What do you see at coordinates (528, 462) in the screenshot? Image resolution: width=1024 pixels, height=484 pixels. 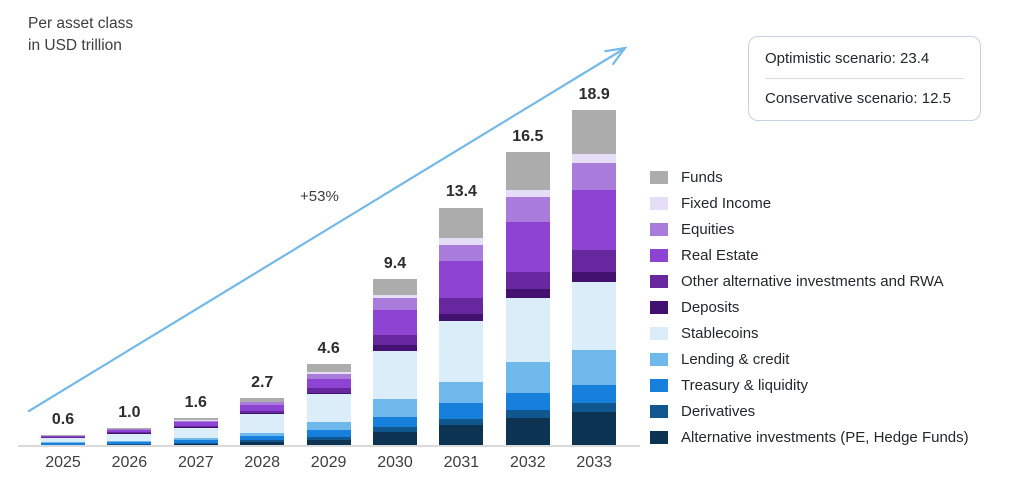 I see `x-axis-label-2032: 2032` at bounding box center [528, 462].